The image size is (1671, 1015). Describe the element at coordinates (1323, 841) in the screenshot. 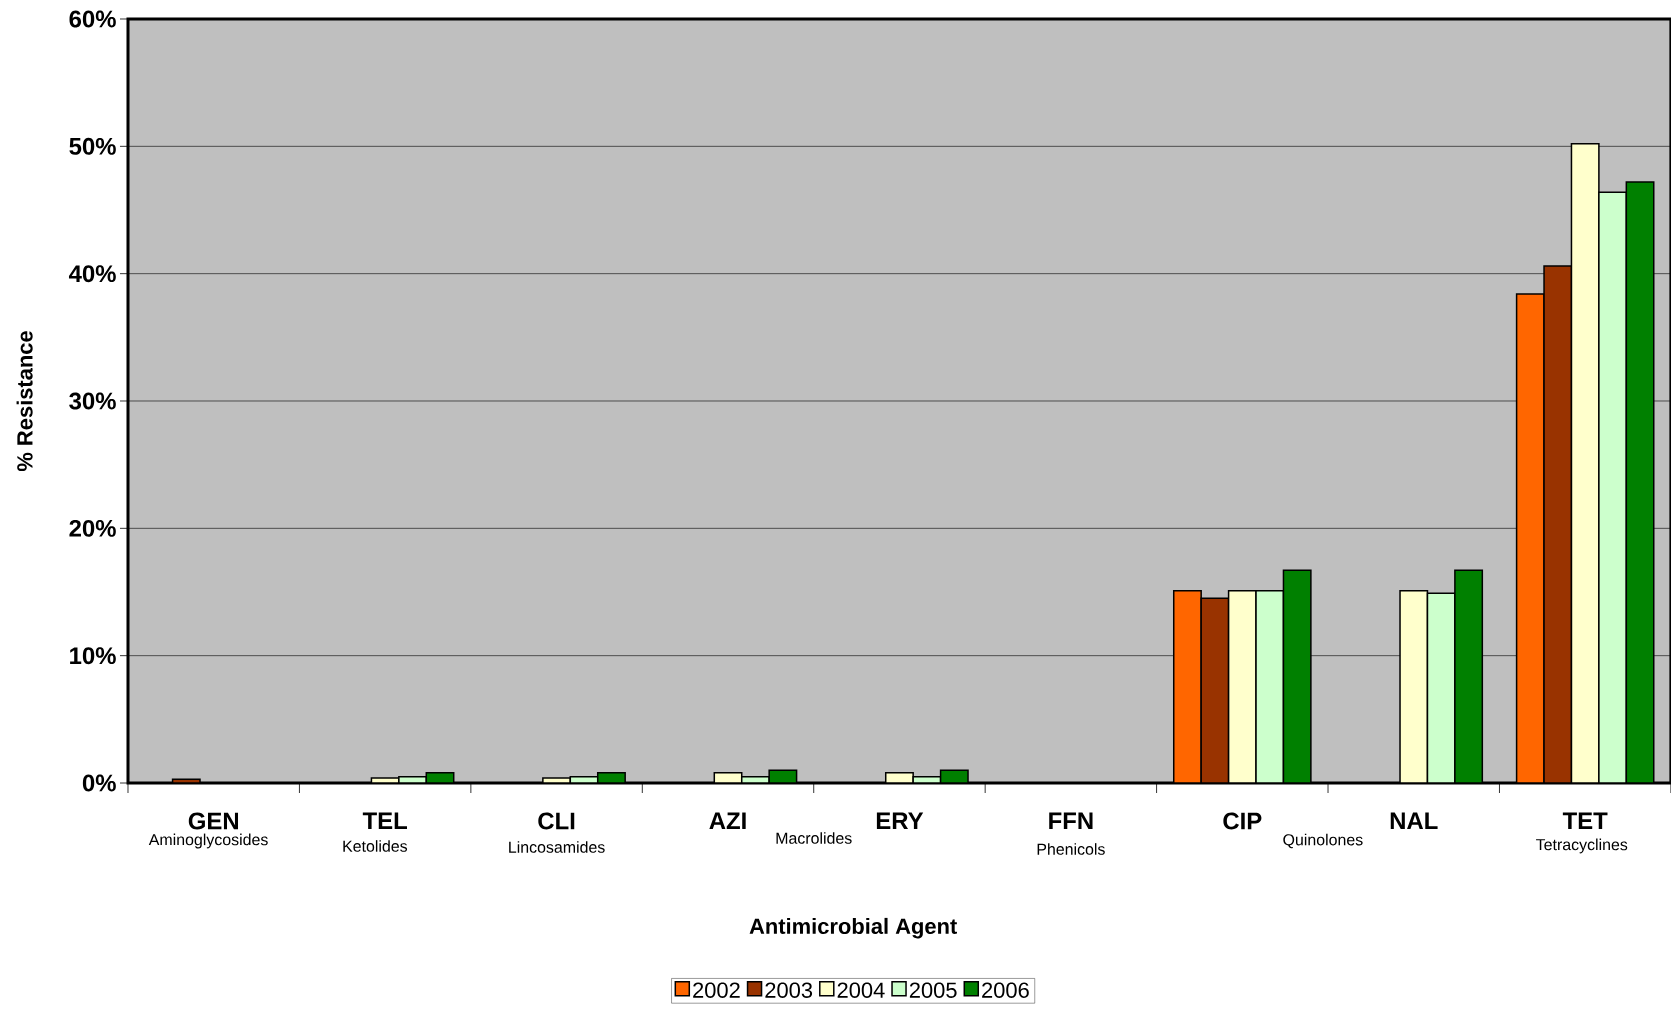

I see `text: Quinolones` at that location.